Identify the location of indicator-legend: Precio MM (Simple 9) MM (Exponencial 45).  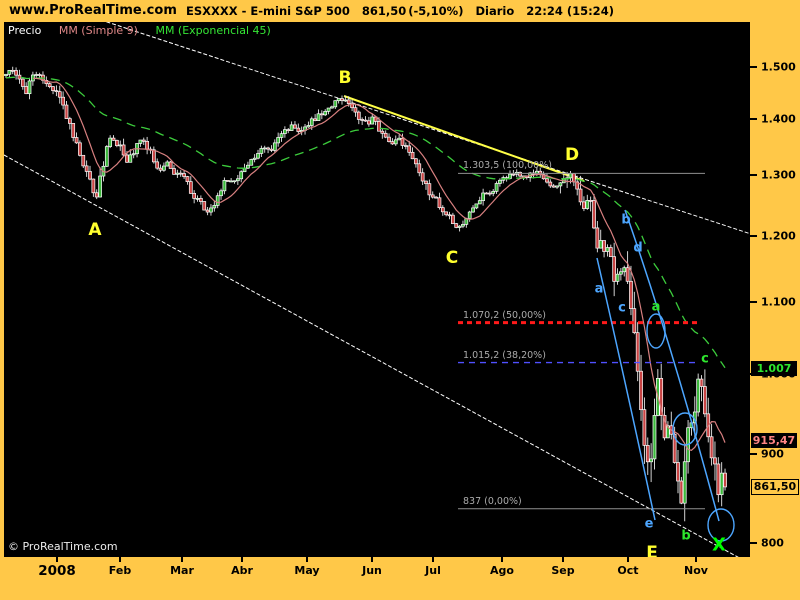
(146, 30).